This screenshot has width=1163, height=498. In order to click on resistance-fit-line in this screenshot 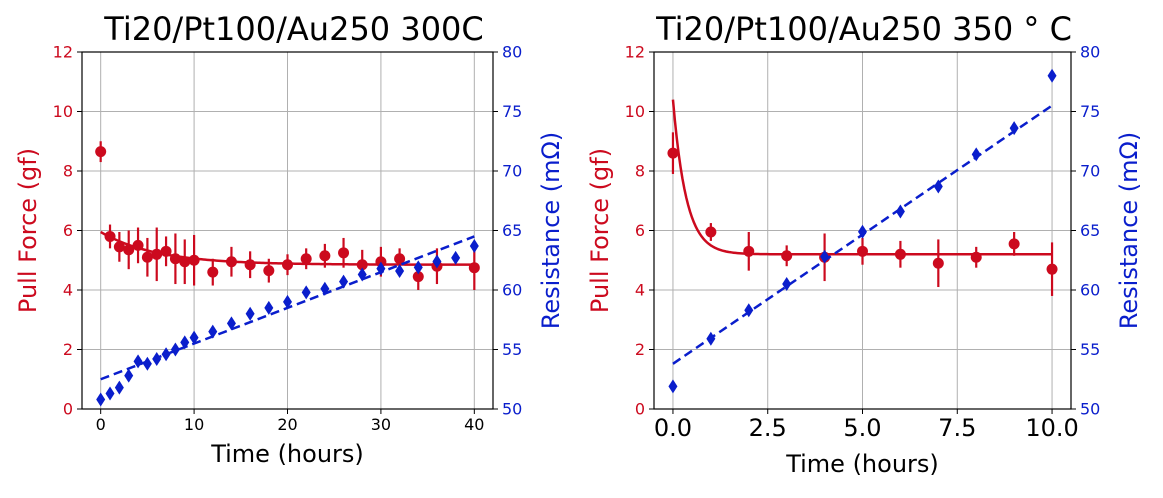, I will do `click(287, 308)`.